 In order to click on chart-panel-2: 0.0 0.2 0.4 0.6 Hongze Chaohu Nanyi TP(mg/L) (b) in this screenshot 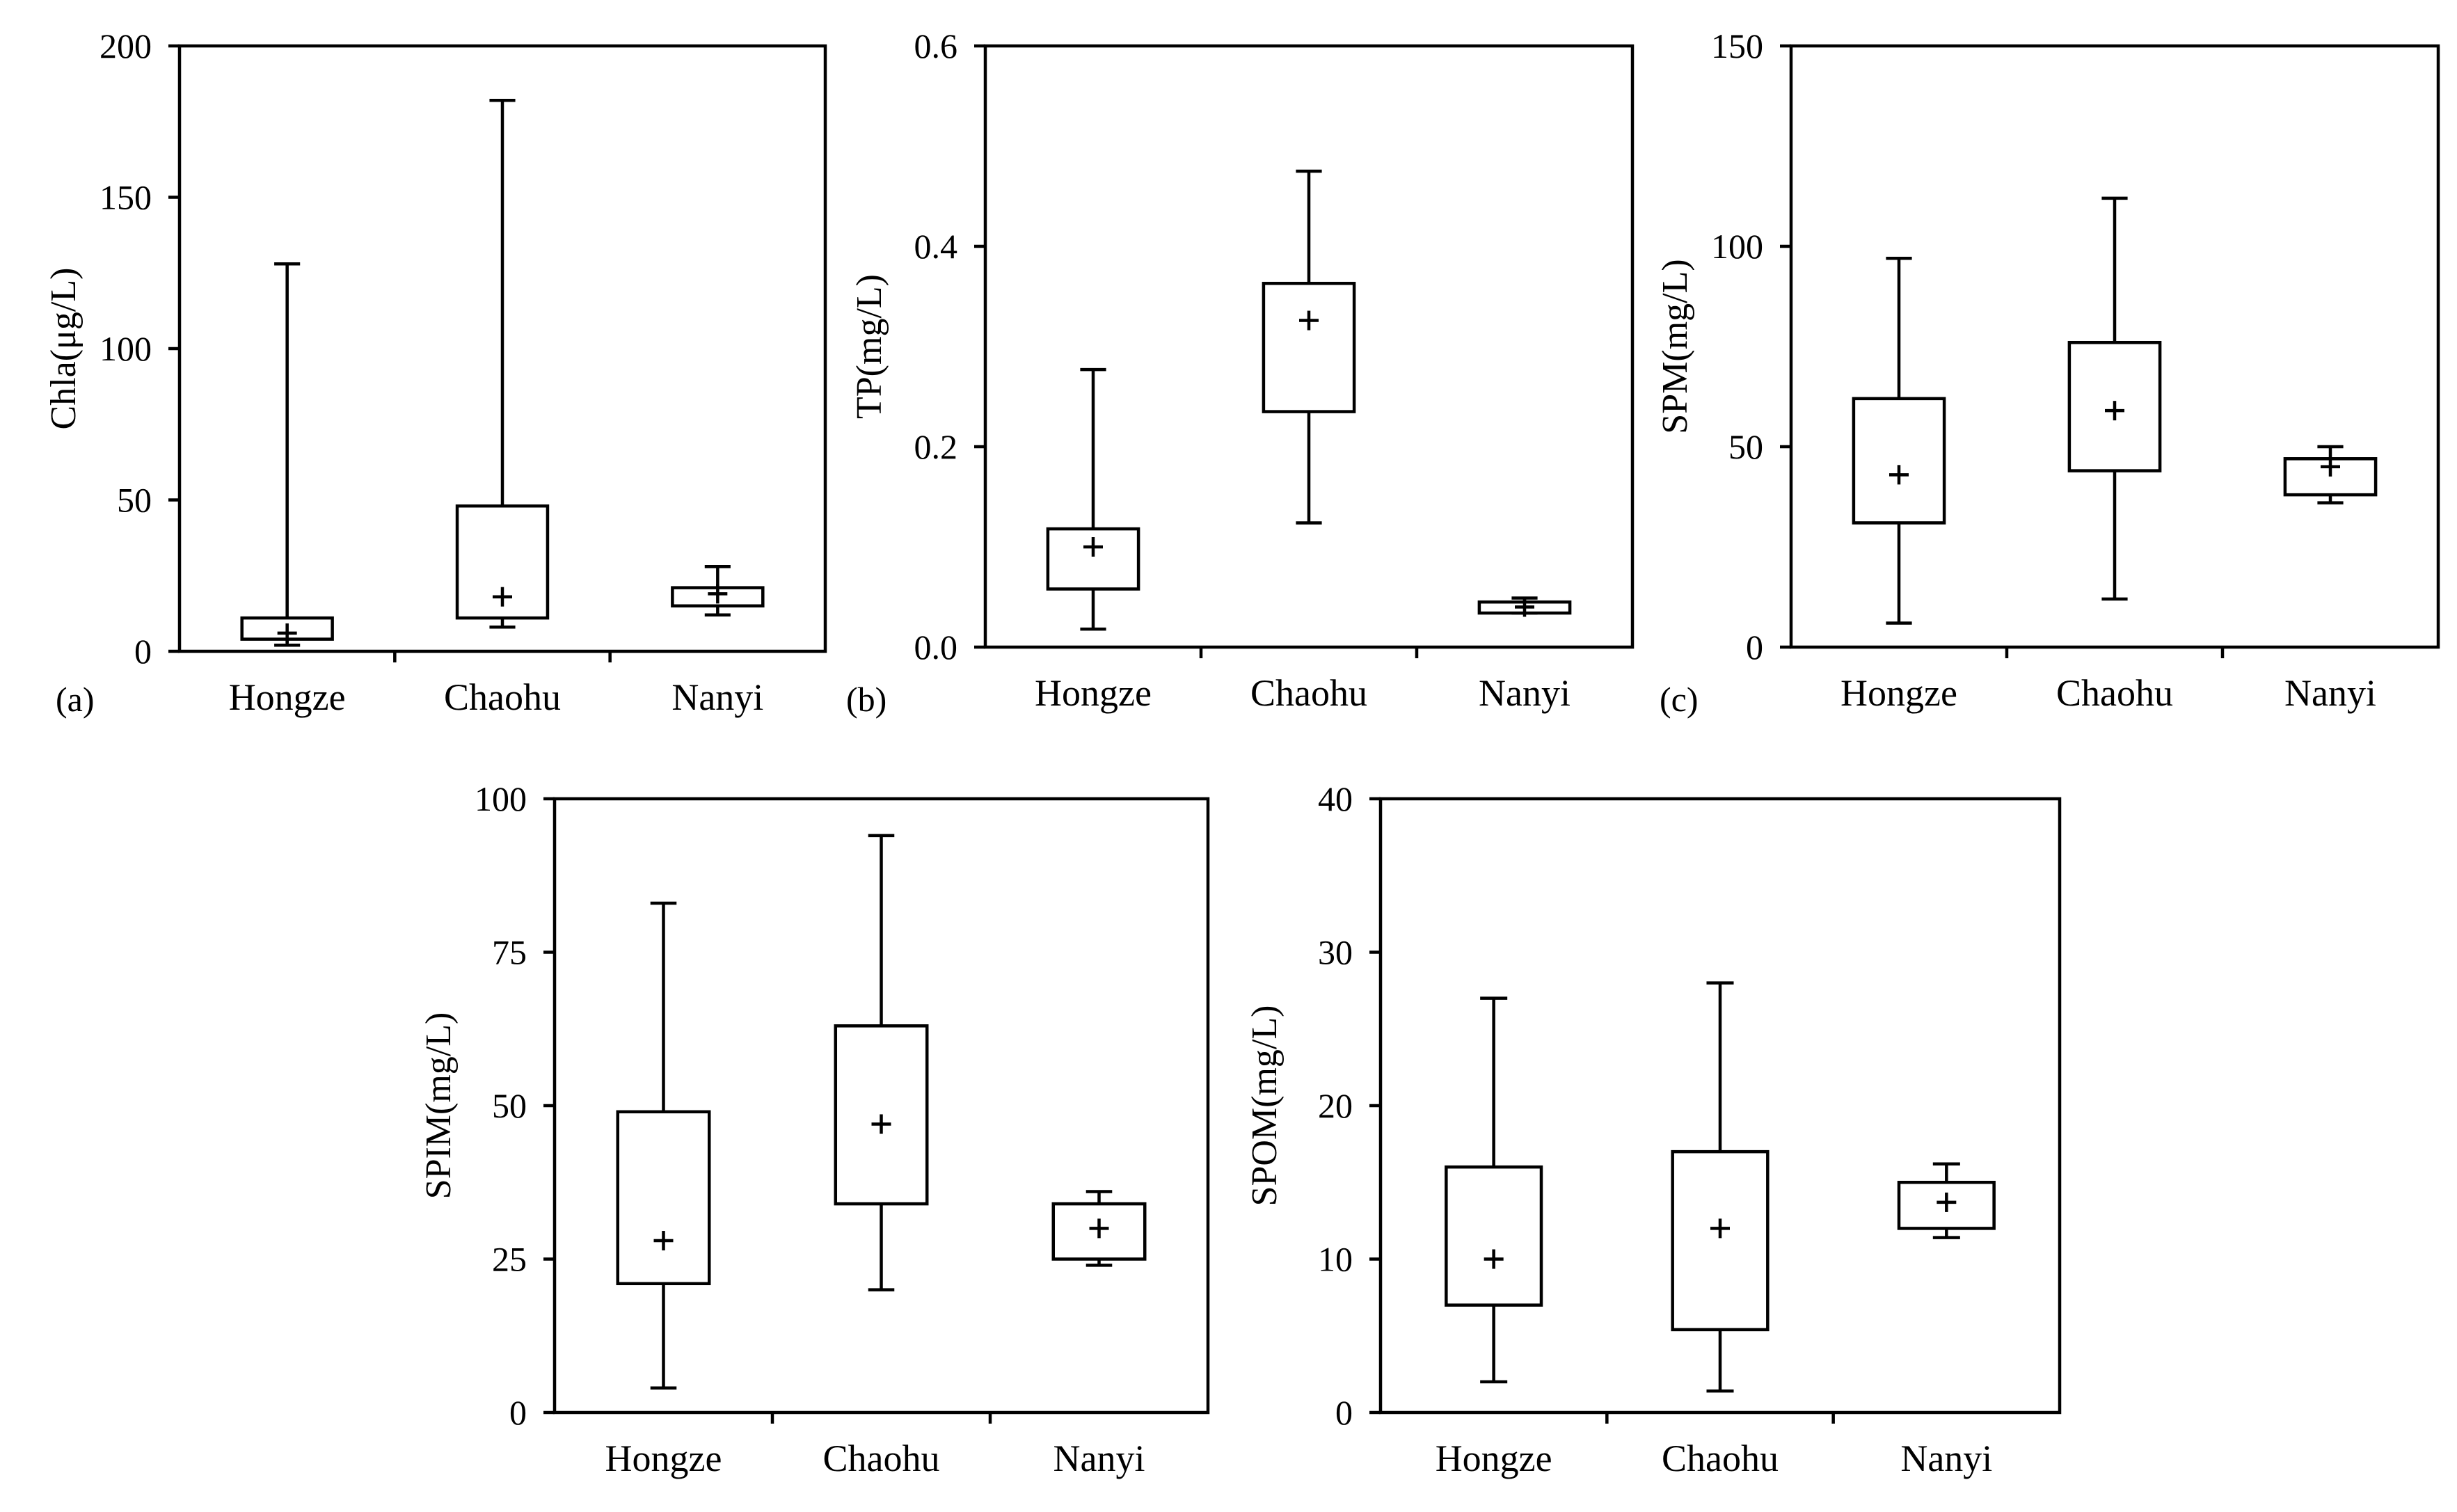, I will do `click(1240, 372)`.